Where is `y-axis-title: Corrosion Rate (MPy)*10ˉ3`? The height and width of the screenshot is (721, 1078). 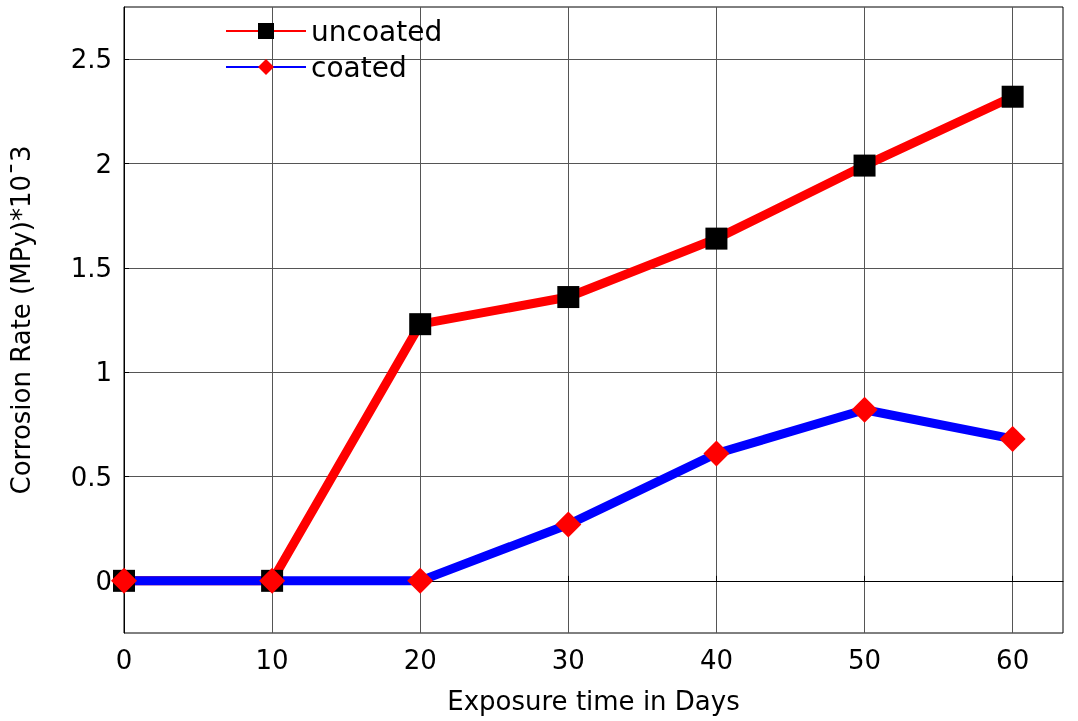 y-axis-title: Corrosion Rate (MPy)*10ˉ3 is located at coordinates (21, 320).